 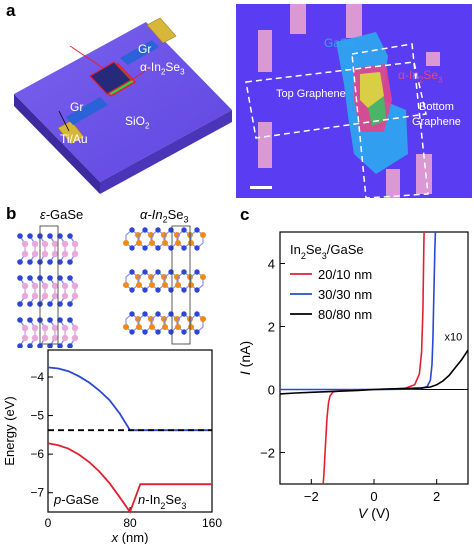 What do you see at coordinates (311, 94) in the screenshot?
I see `label-top-graphene: Top Graphene` at bounding box center [311, 94].